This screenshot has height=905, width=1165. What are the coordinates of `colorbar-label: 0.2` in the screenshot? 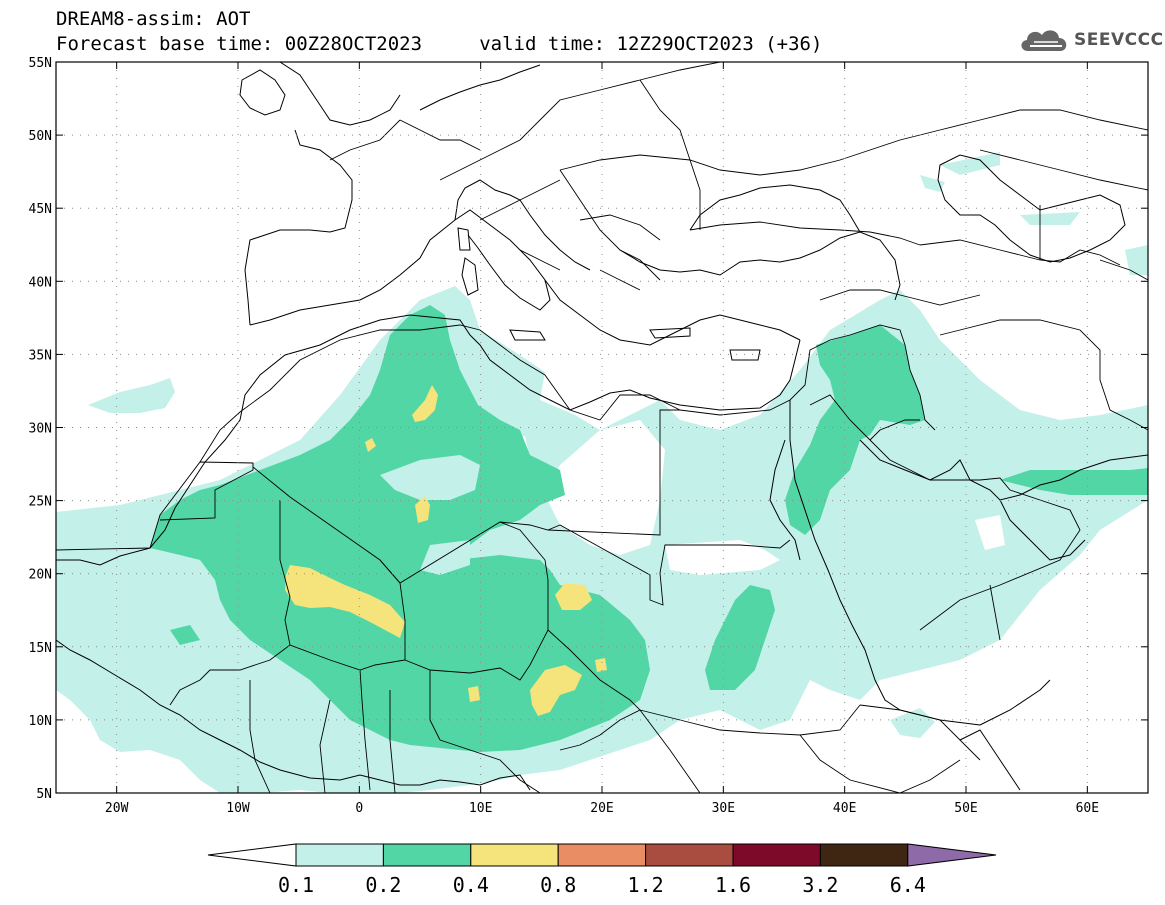 It's located at (383, 885).